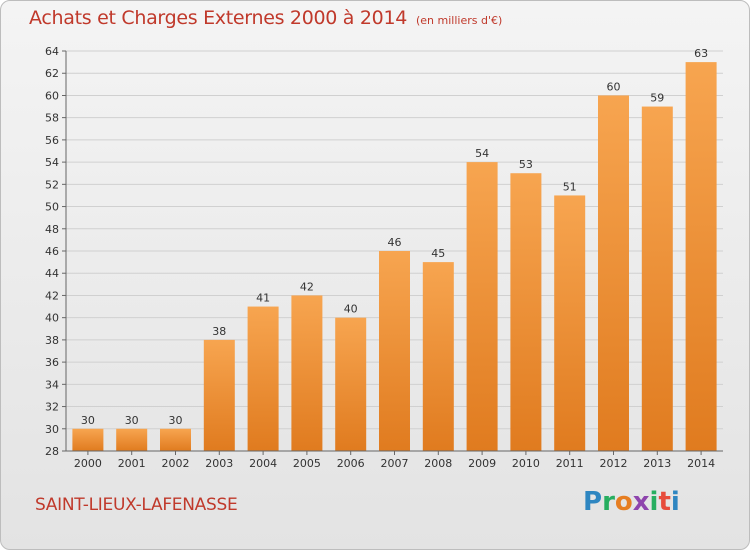  Describe the element at coordinates (52, 162) in the screenshot. I see `y-tick-label: 54` at that location.